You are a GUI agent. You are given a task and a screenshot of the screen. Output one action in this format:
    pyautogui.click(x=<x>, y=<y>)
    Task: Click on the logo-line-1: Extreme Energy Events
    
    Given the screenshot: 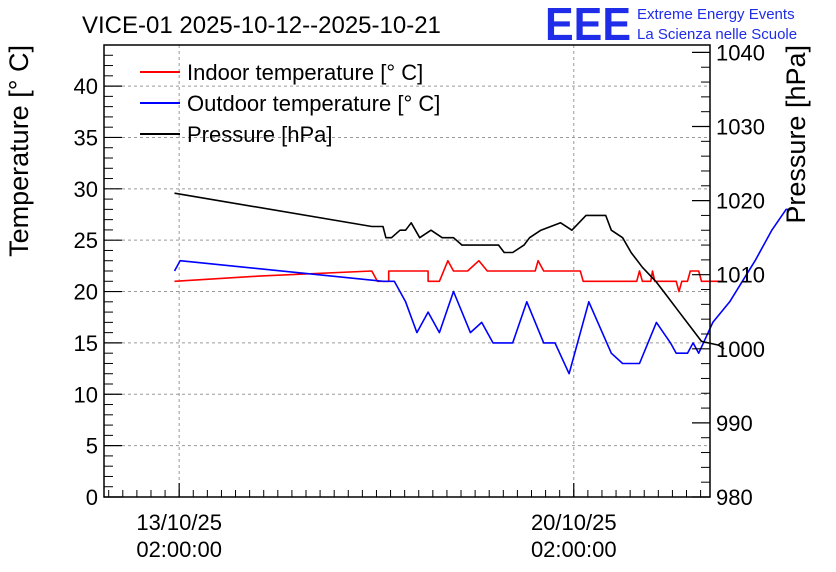 What is the action you would take?
    pyautogui.click(x=716, y=14)
    